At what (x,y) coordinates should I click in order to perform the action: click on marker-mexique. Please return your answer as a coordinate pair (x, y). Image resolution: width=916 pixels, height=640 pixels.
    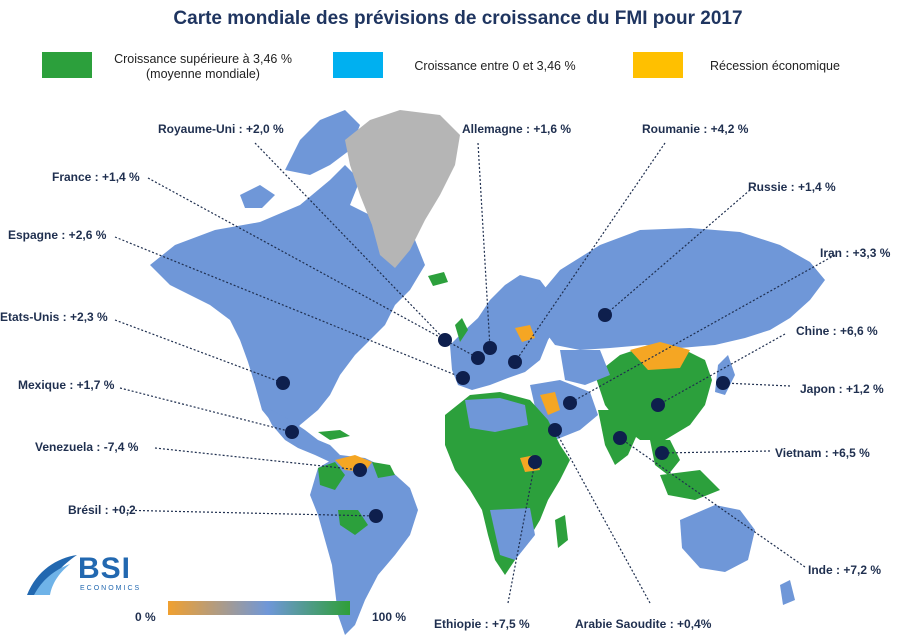
    Looking at the image, I should click on (292, 432).